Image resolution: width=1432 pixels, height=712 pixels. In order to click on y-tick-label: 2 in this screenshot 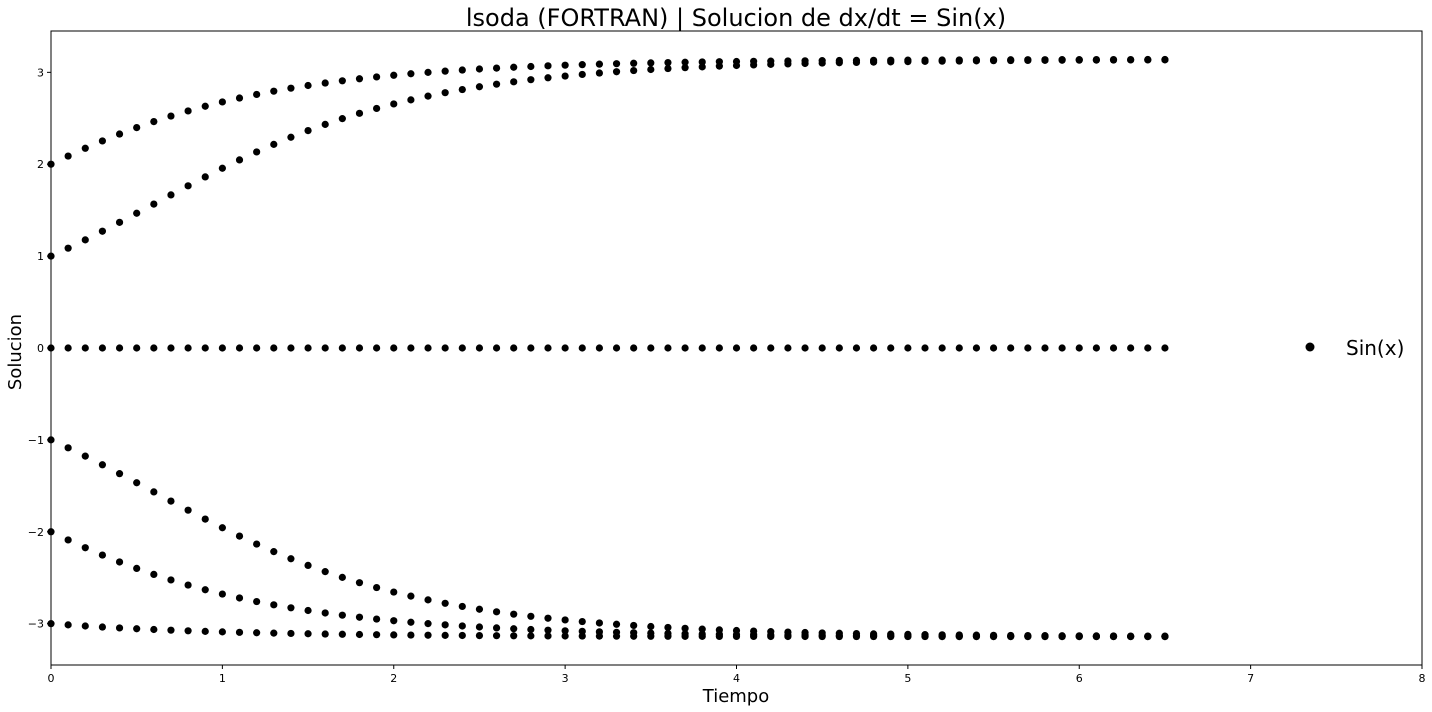, I will do `click(40, 164)`.